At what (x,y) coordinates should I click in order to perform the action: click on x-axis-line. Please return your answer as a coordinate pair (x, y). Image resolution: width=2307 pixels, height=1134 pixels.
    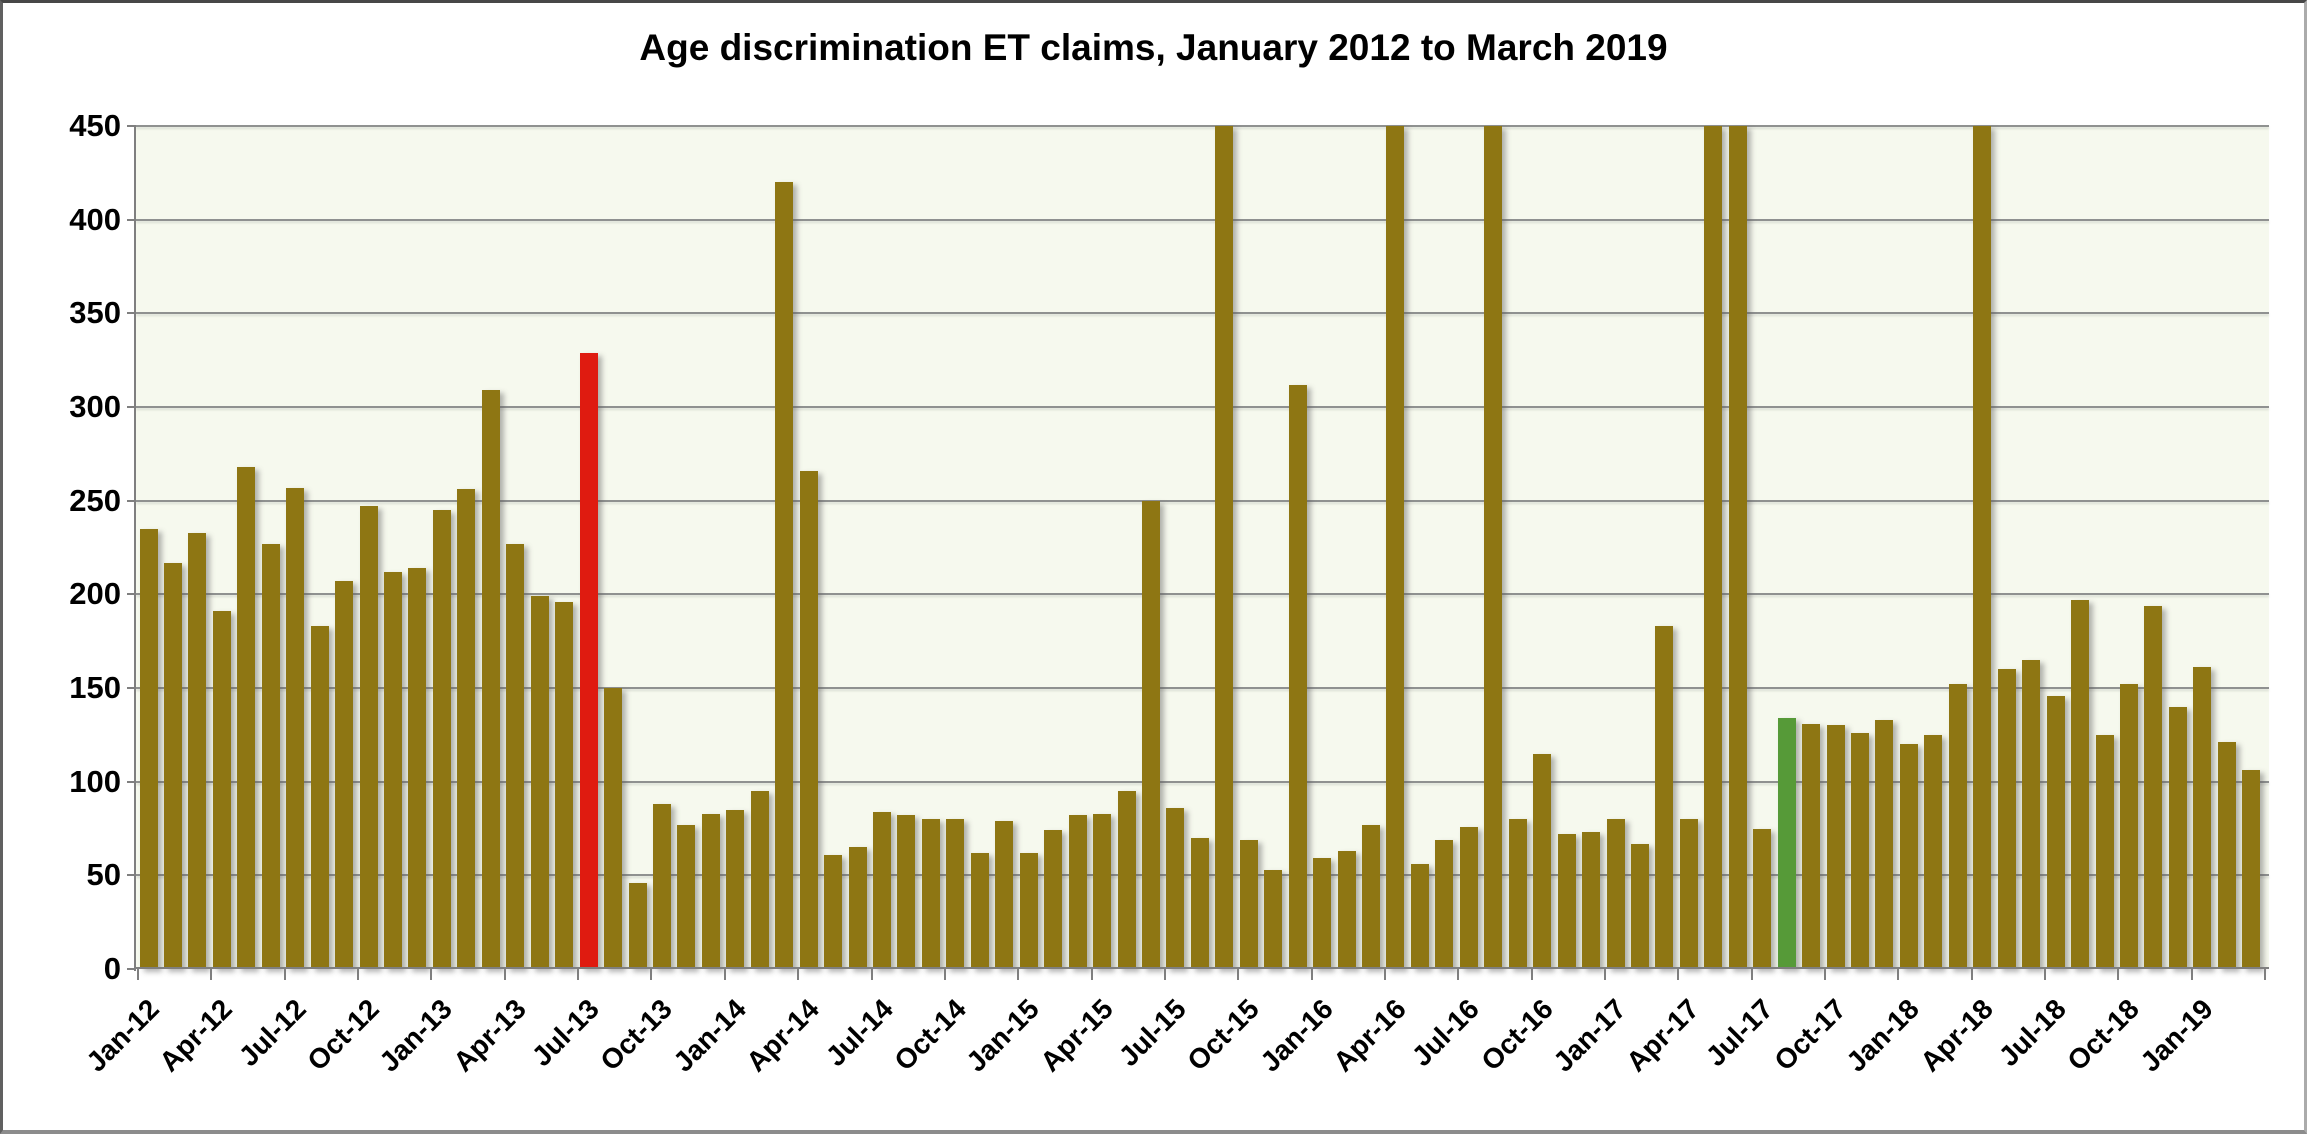
    Looking at the image, I should click on (1201, 968).